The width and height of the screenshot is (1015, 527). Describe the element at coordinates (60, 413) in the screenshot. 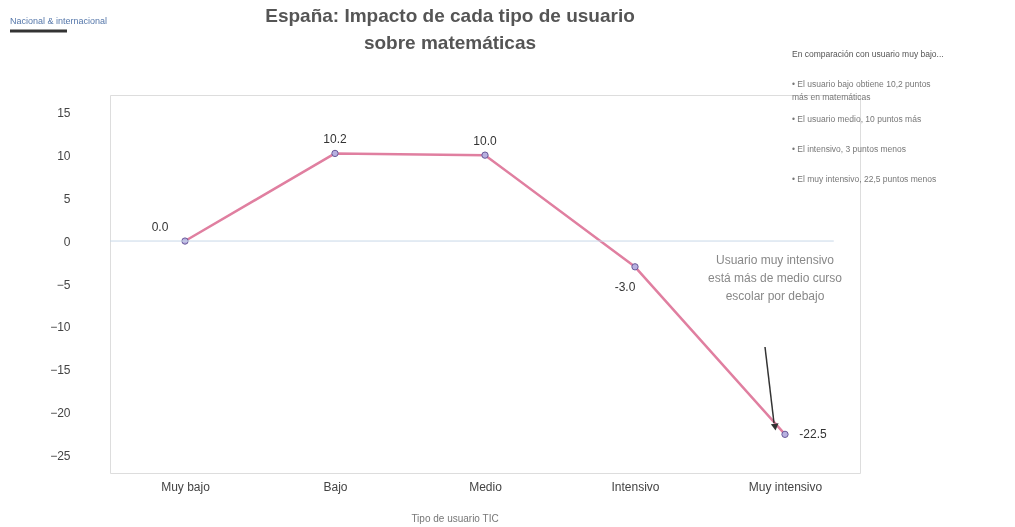

I see `y-tick-label: −20` at that location.